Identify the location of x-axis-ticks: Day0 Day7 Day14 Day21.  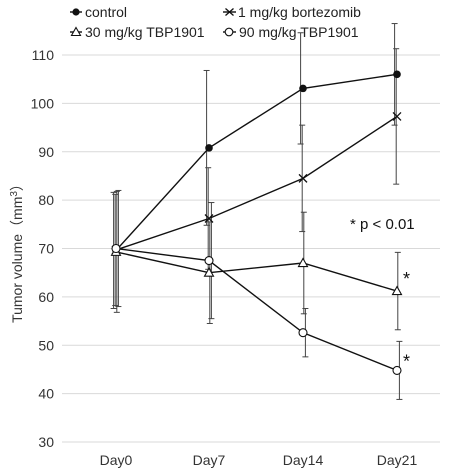
(259, 460).